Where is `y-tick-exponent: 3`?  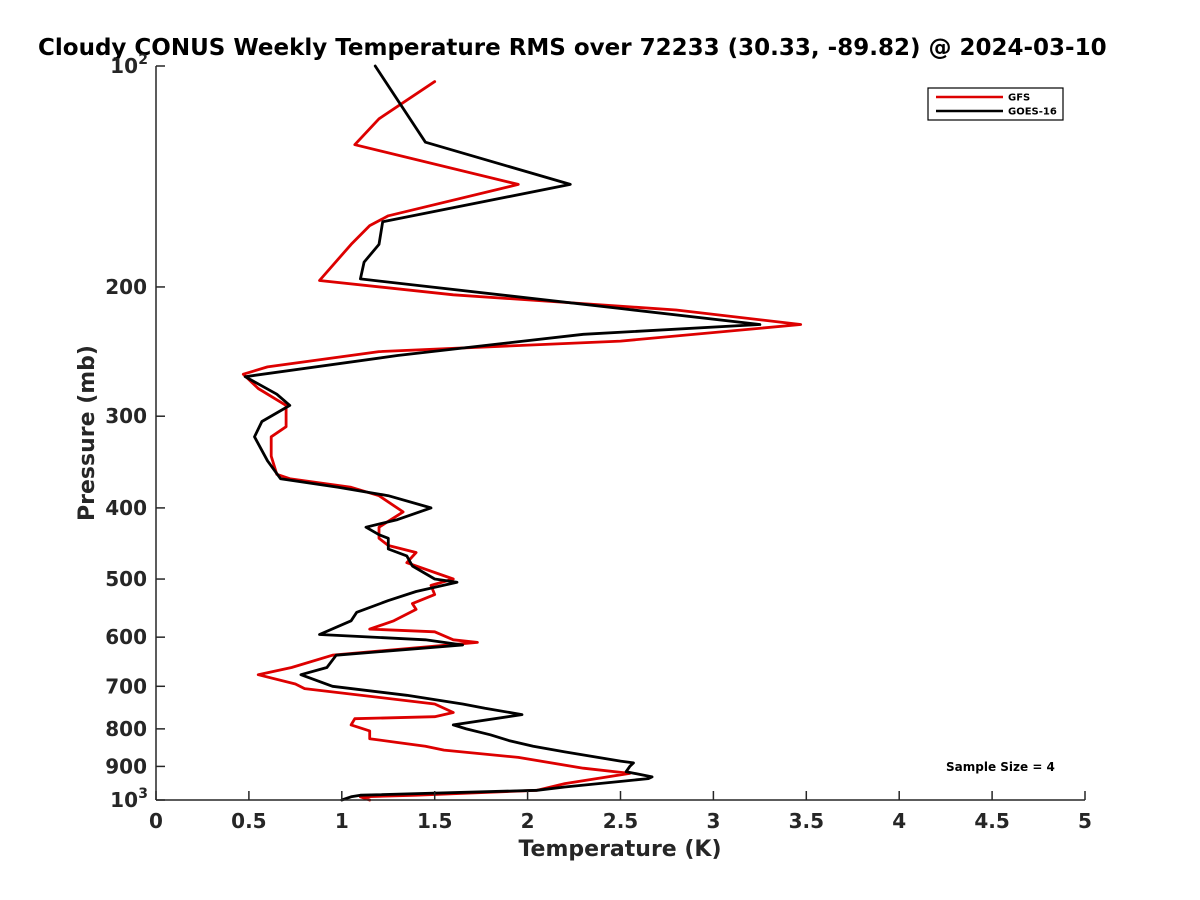
y-tick-exponent: 3 is located at coordinates (143, 794).